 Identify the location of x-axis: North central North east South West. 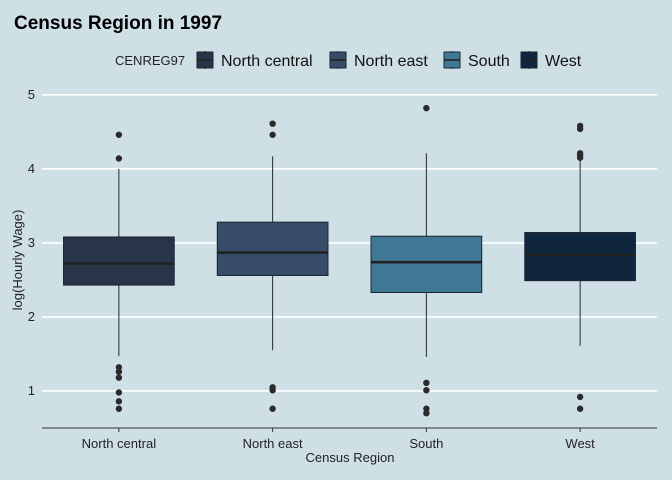
(349, 439).